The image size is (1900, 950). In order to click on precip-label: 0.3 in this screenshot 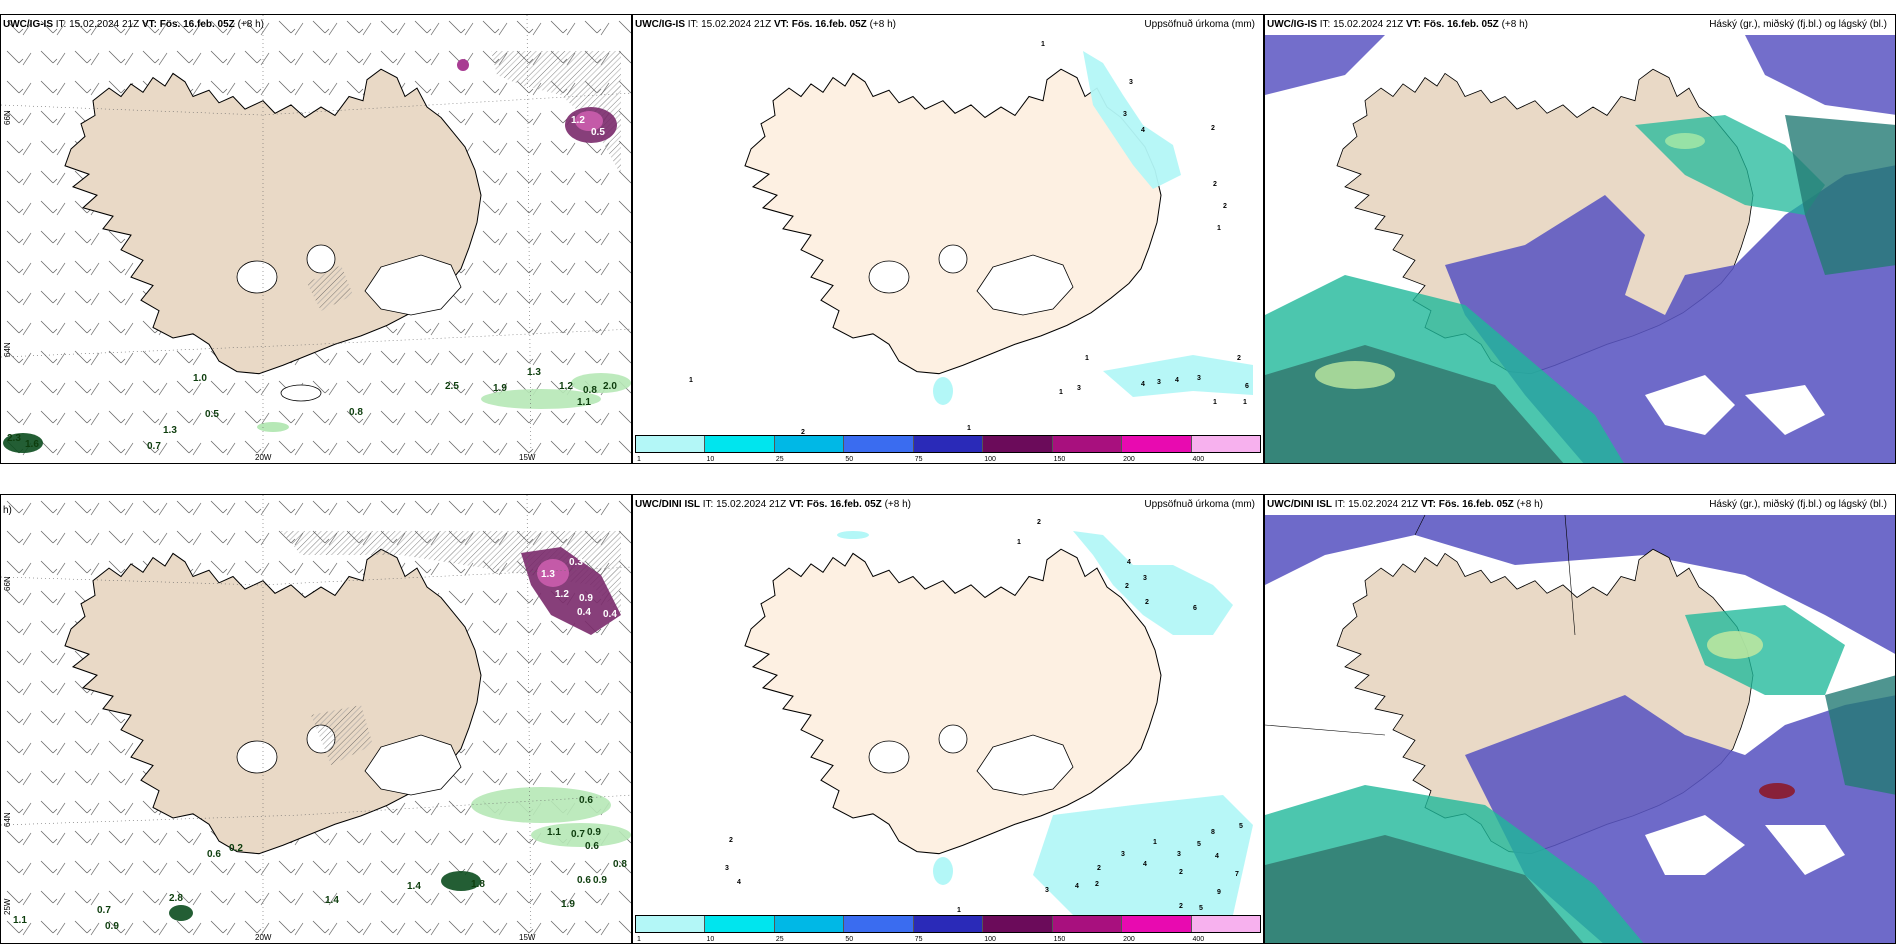, I will do `click(576, 562)`.